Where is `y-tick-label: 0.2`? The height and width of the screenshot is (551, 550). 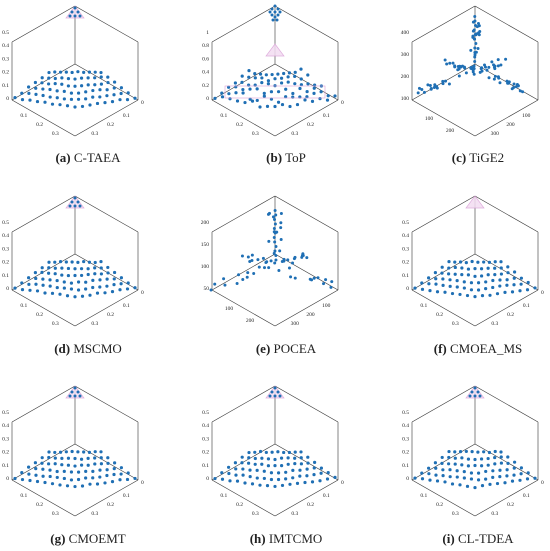 y-tick-label: 0.2 is located at coordinates (310, 505).